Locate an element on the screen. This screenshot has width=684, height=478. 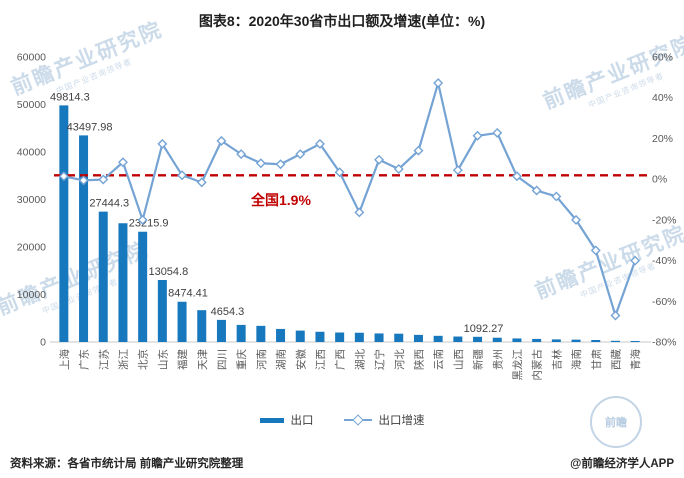
bar-广西 is located at coordinates (340, 337).